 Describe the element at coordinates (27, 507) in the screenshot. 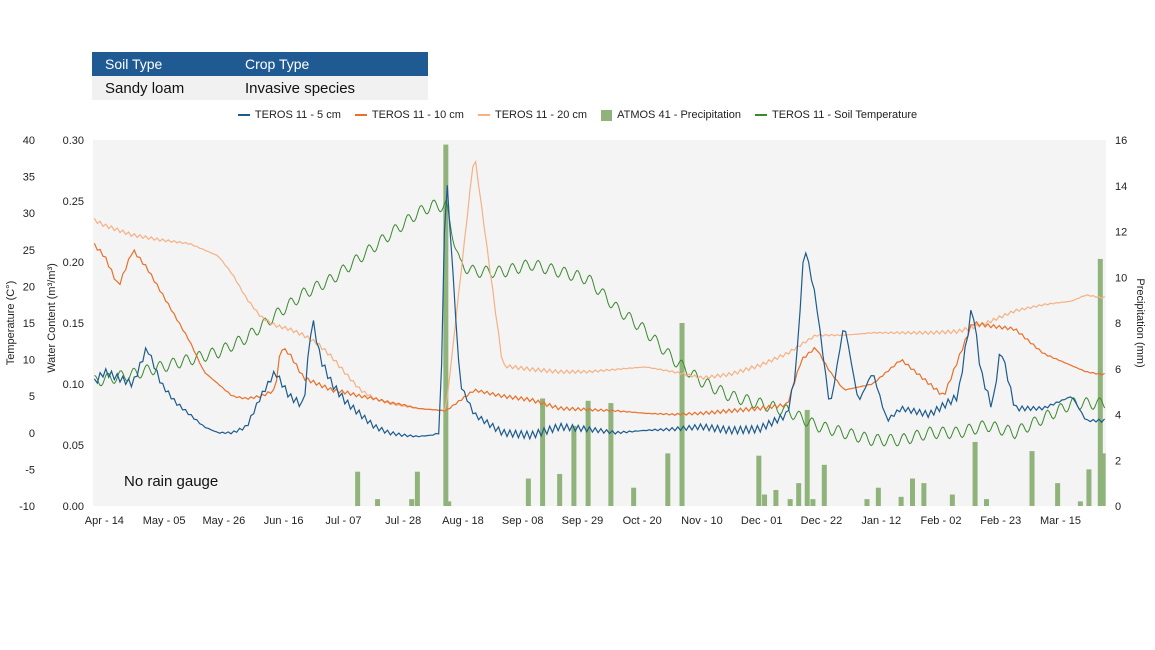

I see `y-tick-temperature: -10` at that location.